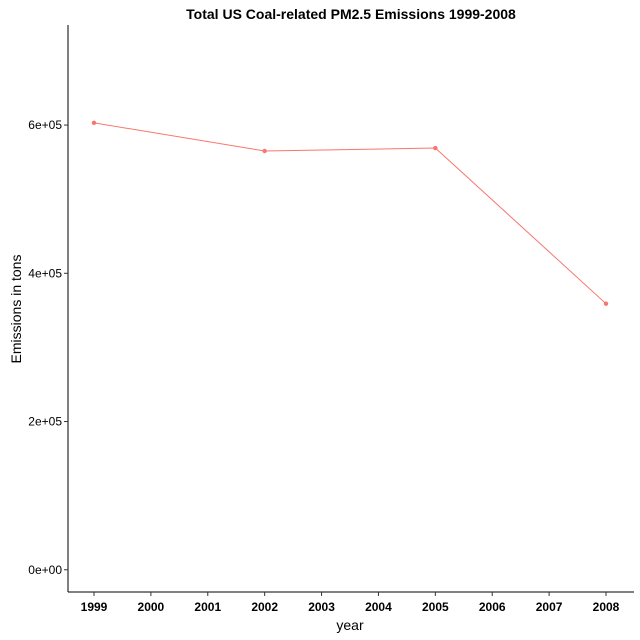 The height and width of the screenshot is (640, 640). I want to click on y-tick-label: 4e+05, so click(45, 273).